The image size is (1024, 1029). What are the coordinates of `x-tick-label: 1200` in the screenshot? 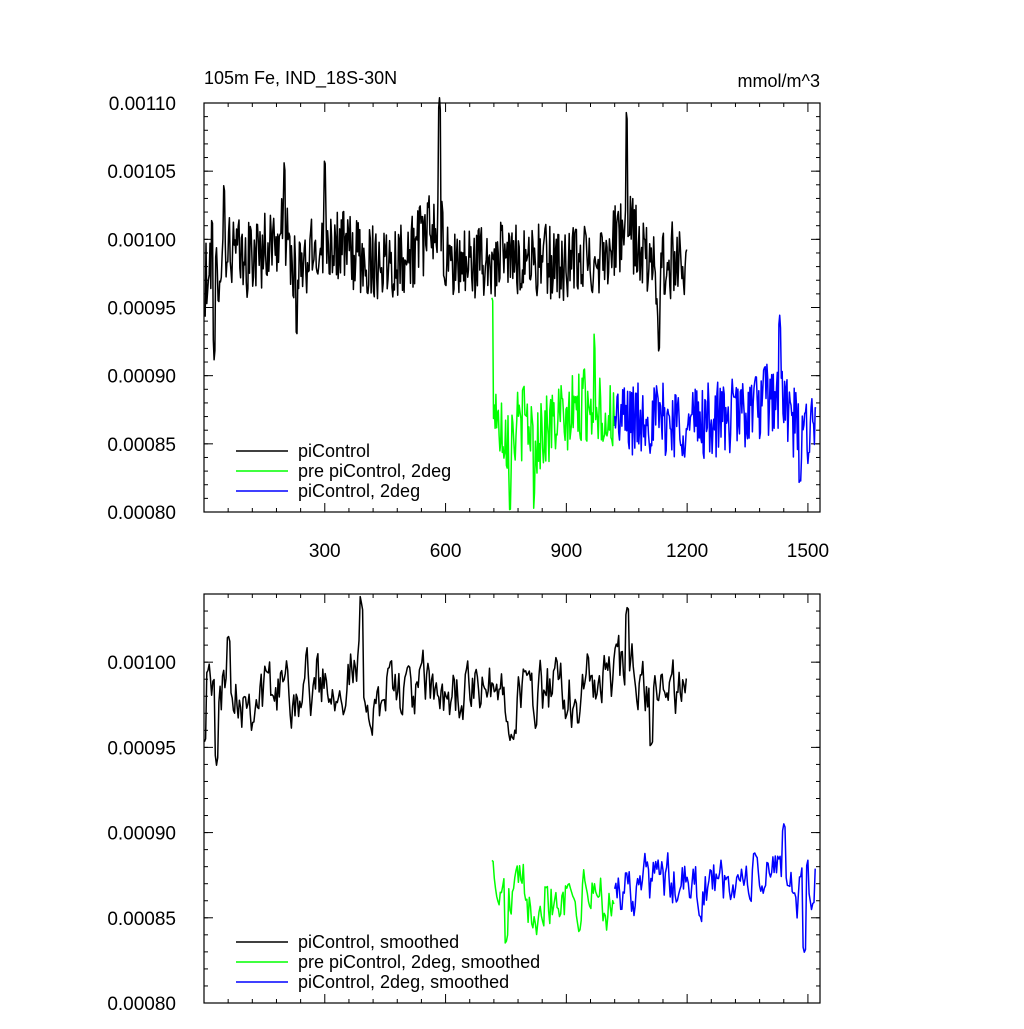 It's located at (687, 551).